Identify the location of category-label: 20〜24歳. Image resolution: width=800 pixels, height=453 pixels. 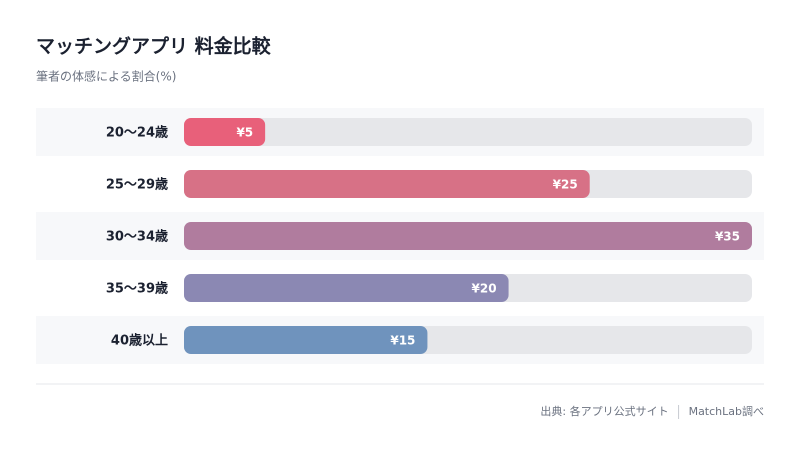
(137, 133).